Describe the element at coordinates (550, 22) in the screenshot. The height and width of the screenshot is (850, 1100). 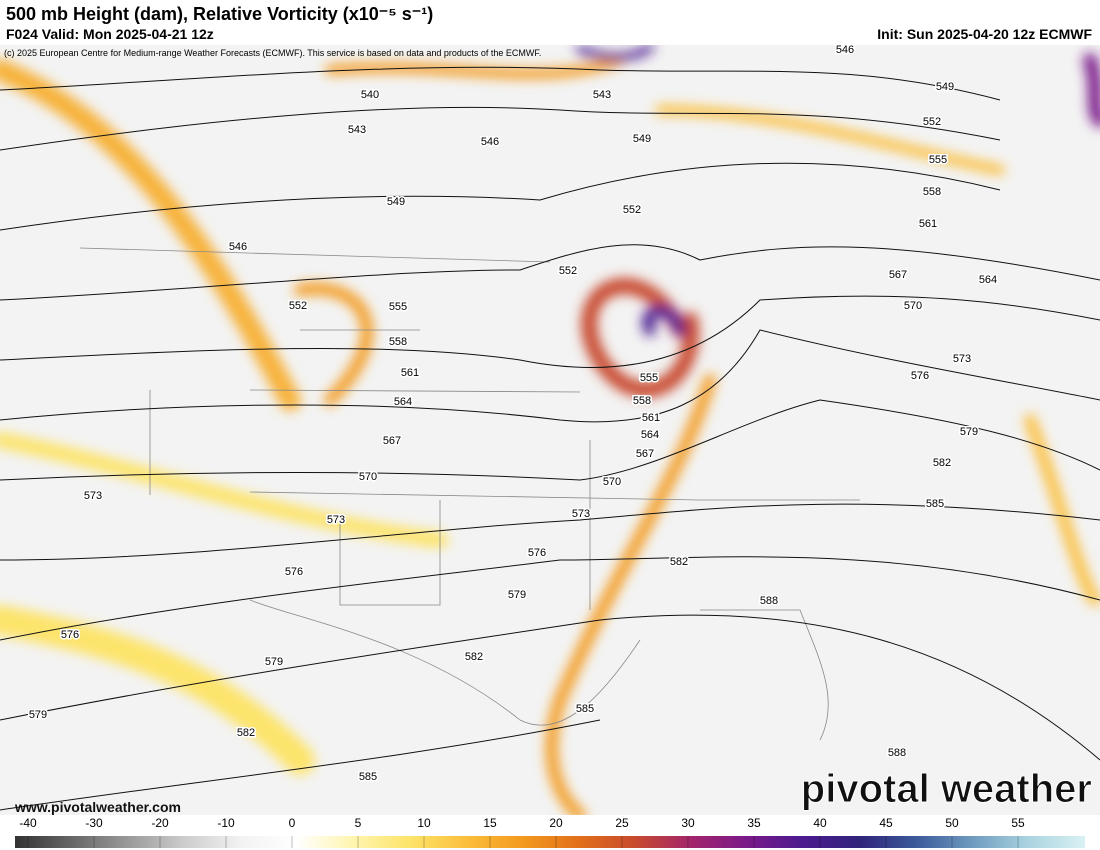
I see `header-background` at that location.